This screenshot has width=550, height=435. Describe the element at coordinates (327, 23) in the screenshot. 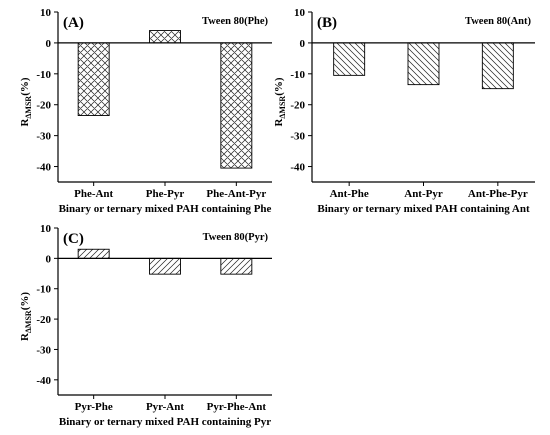

I see `panel-label: (B)` at that location.